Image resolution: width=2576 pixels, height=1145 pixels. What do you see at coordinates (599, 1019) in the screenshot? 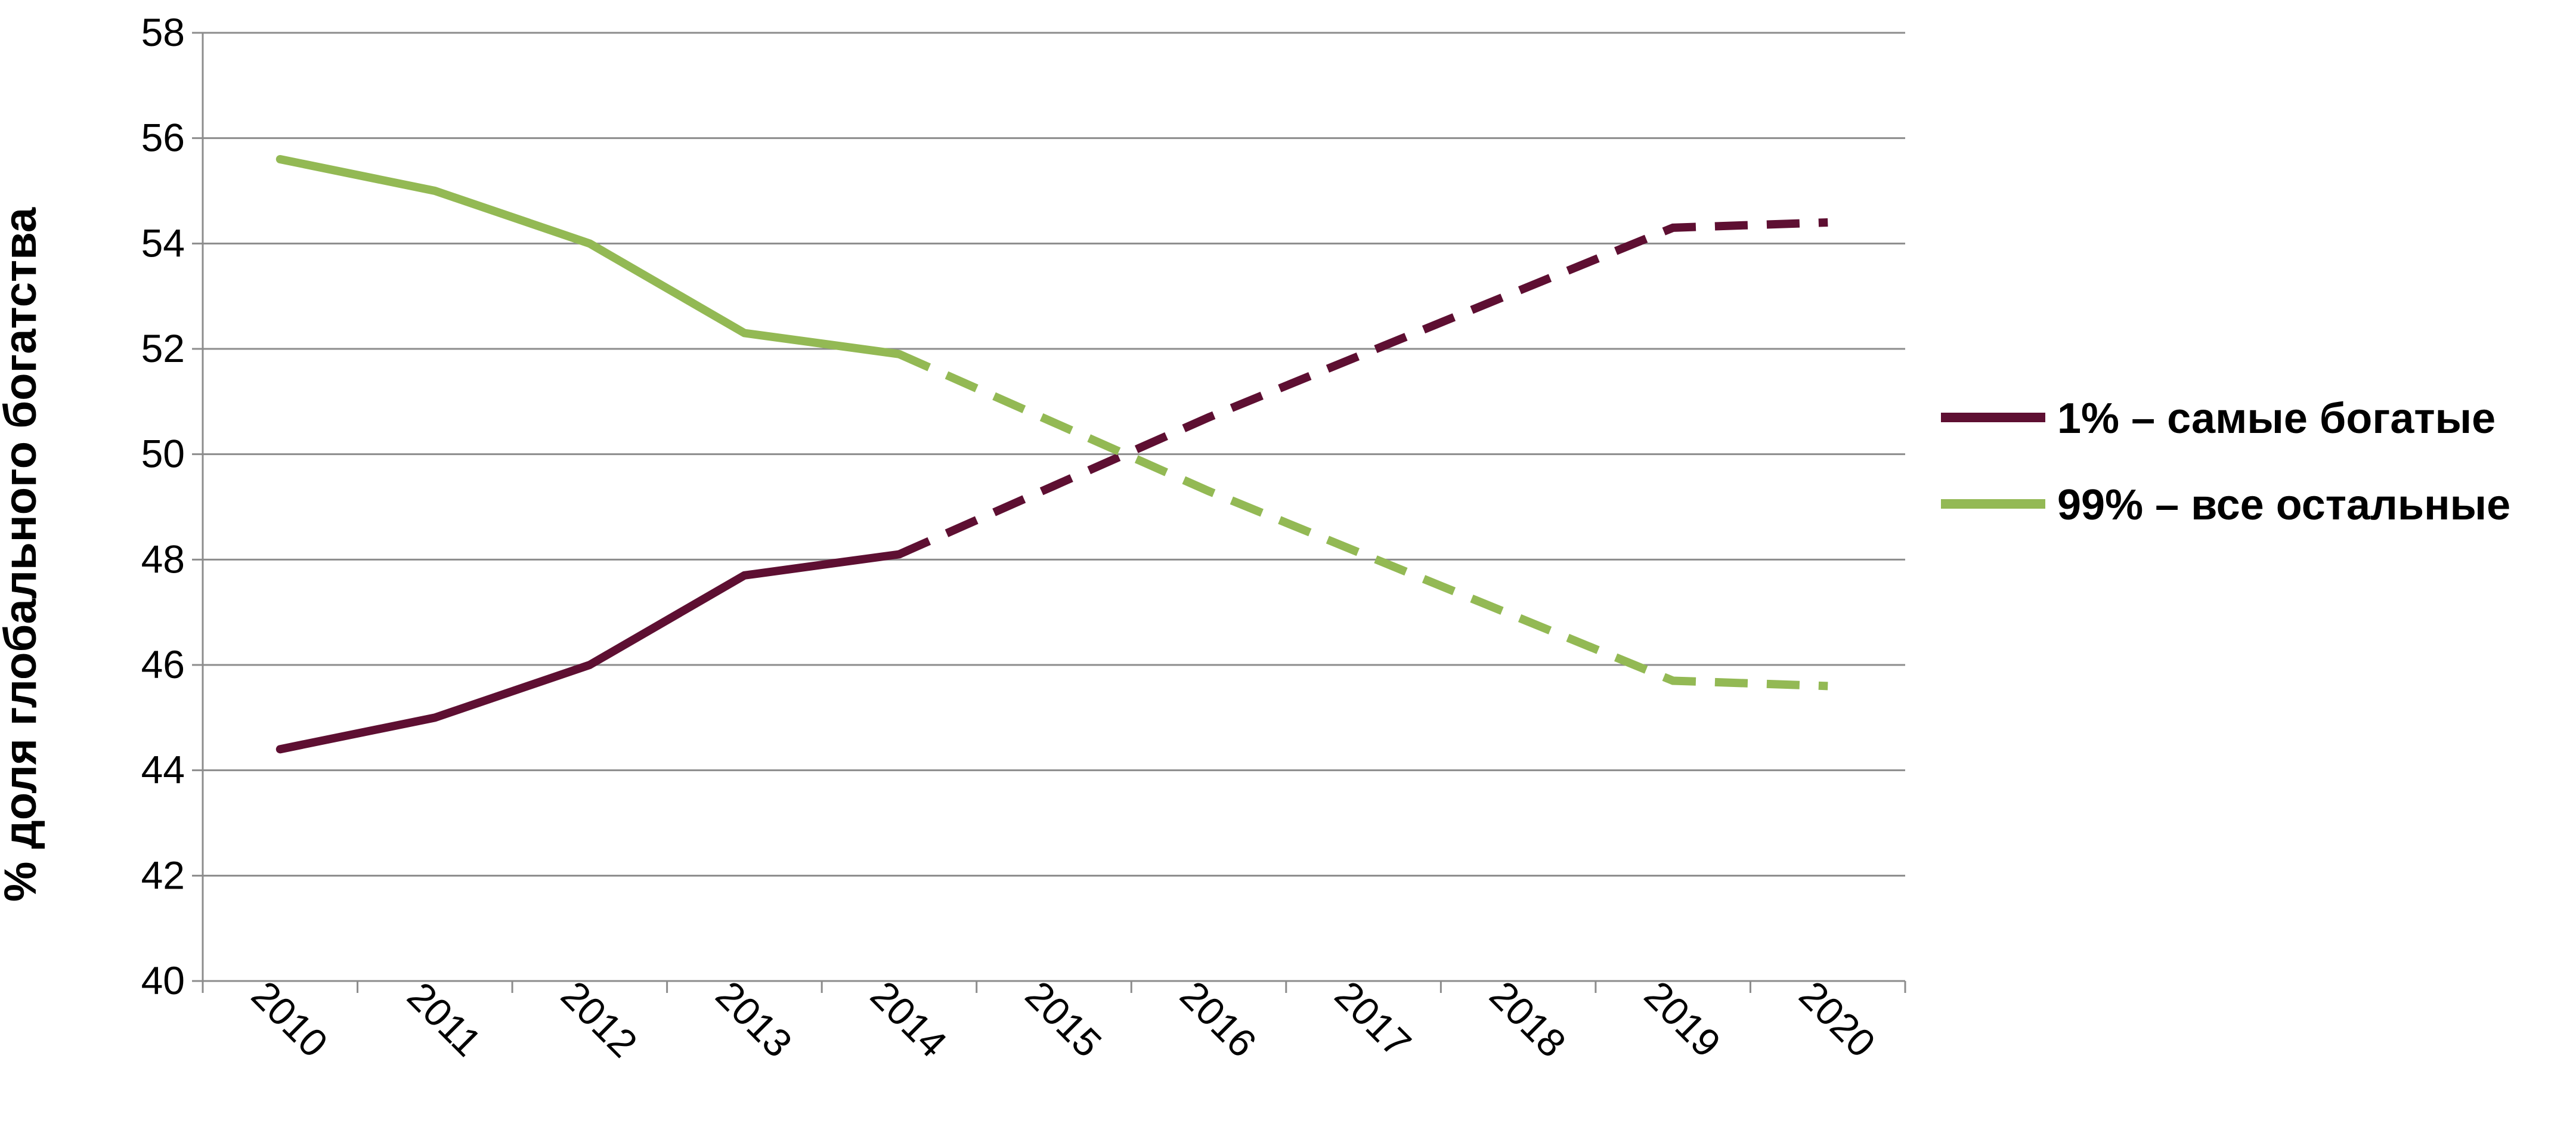
I see `x-tick-label-2012: 2012` at bounding box center [599, 1019].